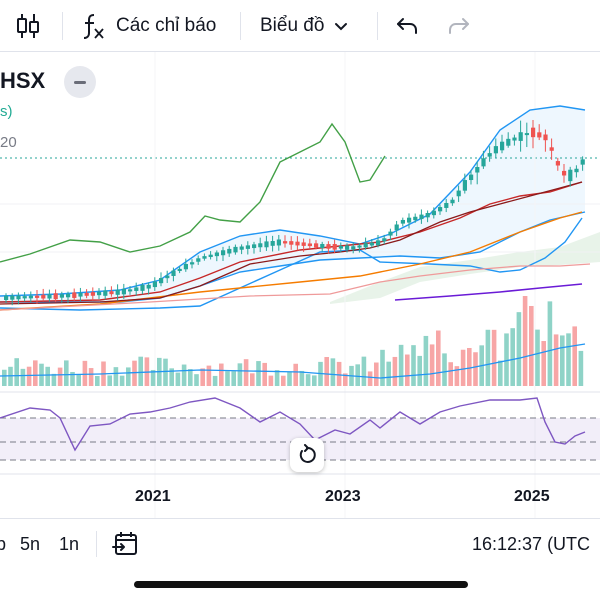 This screenshot has height=600, width=600. Describe the element at coordinates (531, 543) in the screenshot. I see `clock-timezone: 16:12:37 (UTC` at that location.